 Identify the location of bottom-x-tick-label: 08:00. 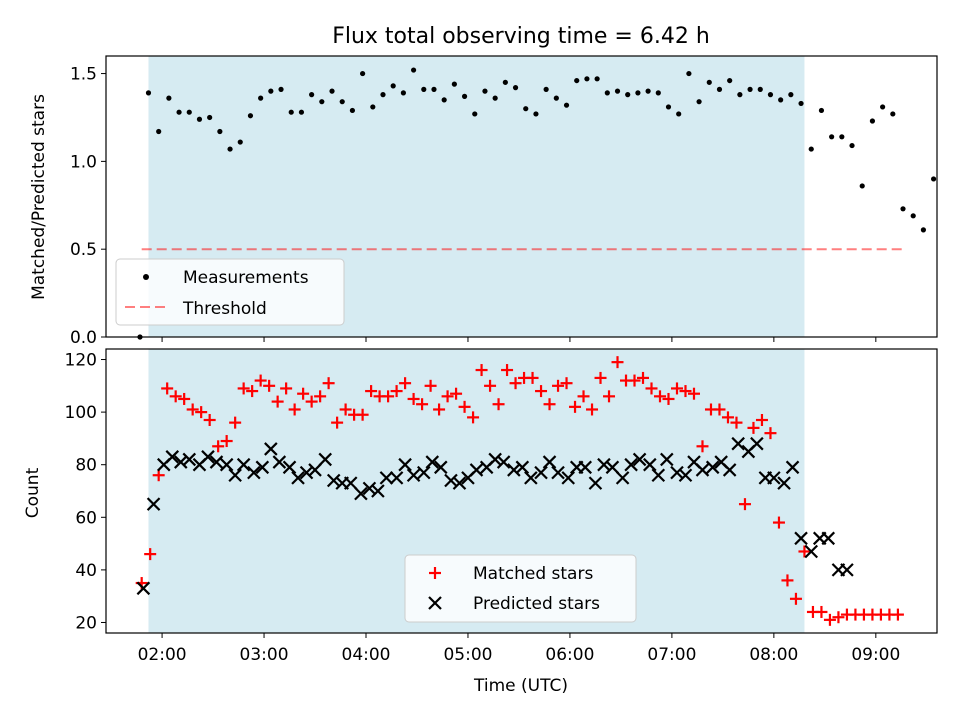
(773, 655).